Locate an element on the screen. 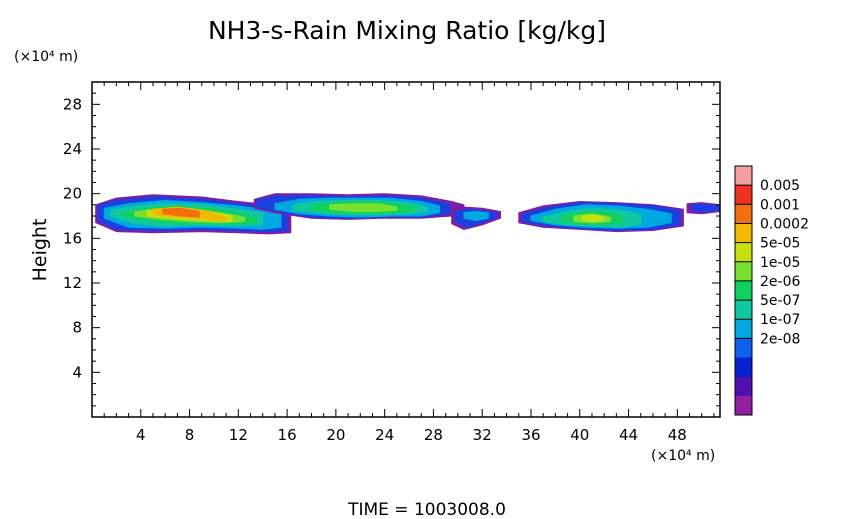  x-tick-label: 28 is located at coordinates (433, 435).